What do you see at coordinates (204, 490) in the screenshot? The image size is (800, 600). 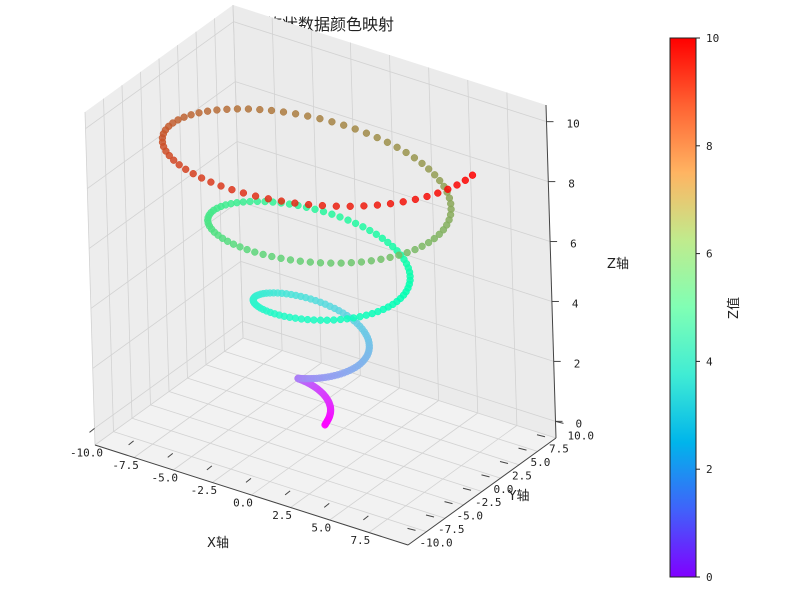 I see `x-tick-label: -2.5` at bounding box center [204, 490].